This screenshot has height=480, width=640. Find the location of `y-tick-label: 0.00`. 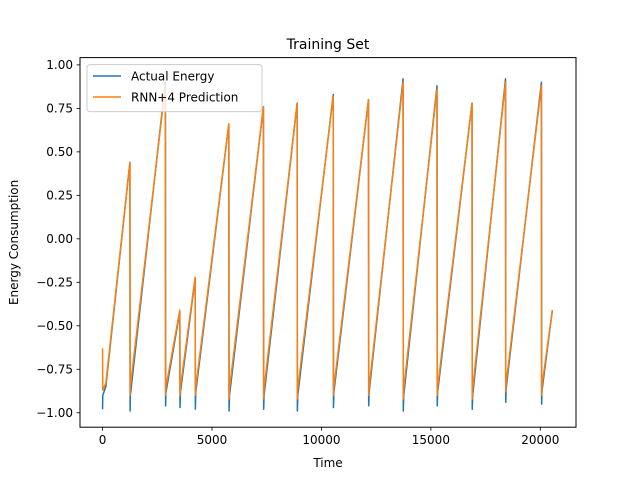

y-tick-label: 0.00 is located at coordinates (59, 239).